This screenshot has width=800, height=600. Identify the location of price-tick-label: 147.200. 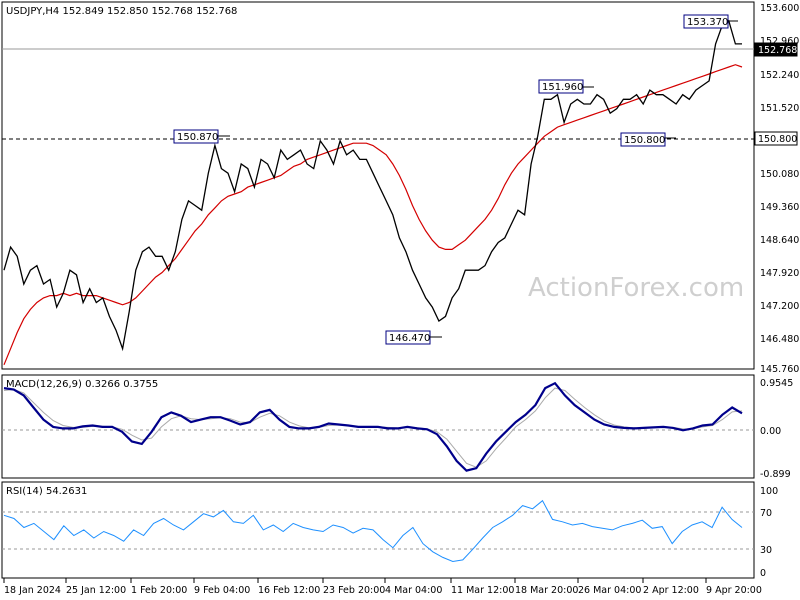
(779, 306).